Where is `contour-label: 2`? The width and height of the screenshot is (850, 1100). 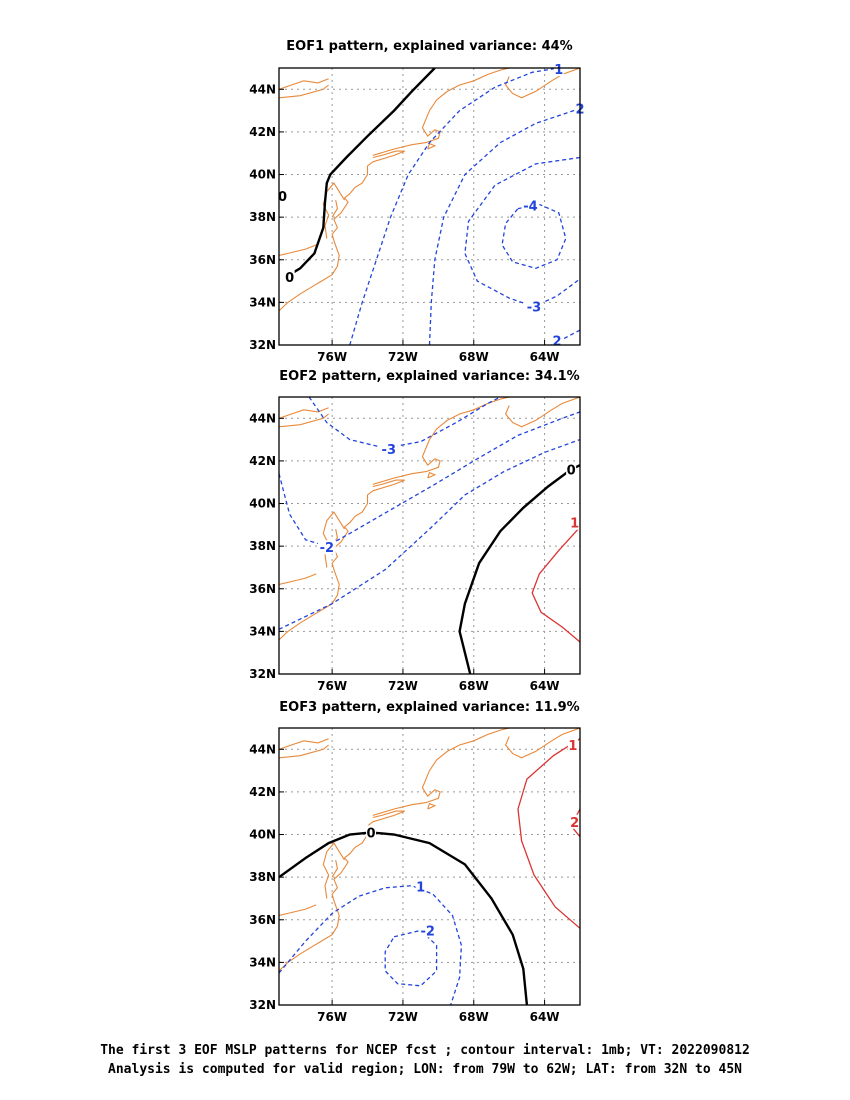 contour-label: 2 is located at coordinates (556, 342).